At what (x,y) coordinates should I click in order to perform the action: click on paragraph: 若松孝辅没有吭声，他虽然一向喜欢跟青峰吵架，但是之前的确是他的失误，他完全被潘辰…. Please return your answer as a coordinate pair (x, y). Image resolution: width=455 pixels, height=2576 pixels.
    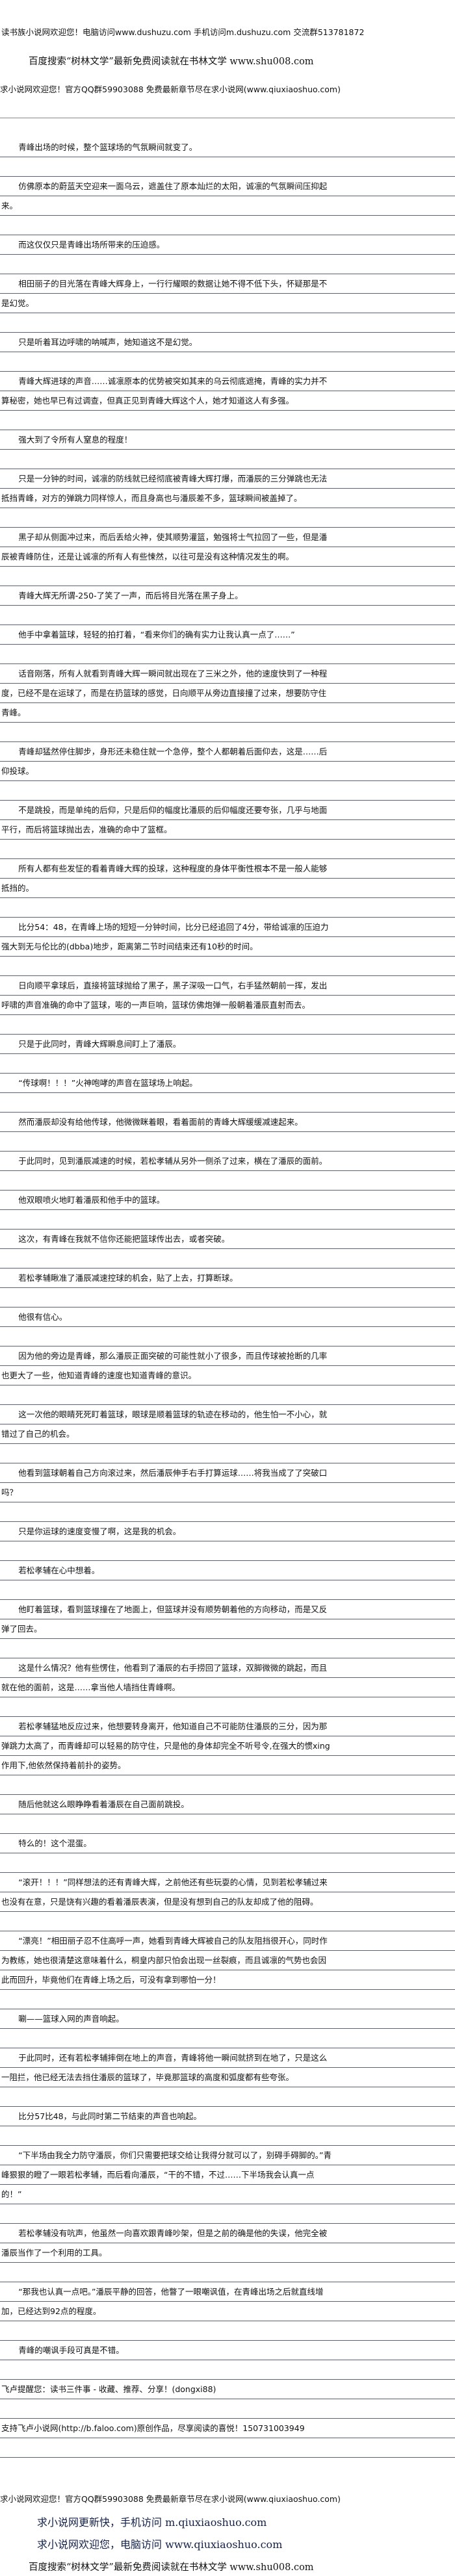
    Looking at the image, I should click on (165, 2243).